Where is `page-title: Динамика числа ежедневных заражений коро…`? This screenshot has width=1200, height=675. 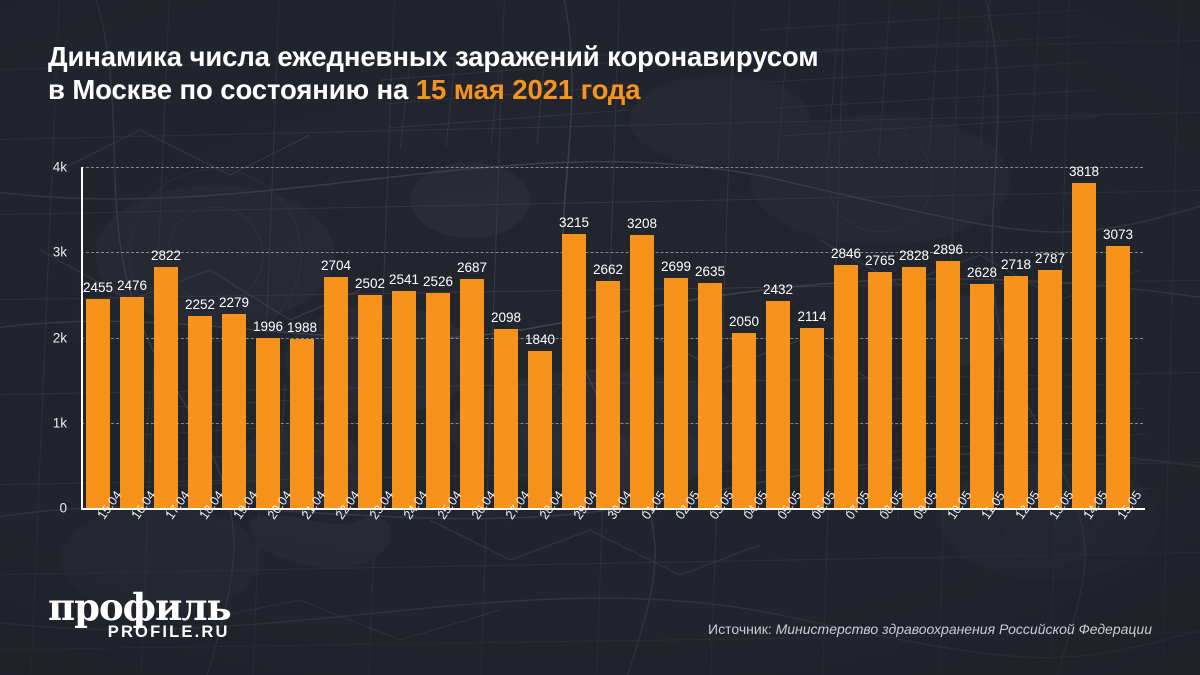 page-title: Динамика числа ежедневных заражений коро… is located at coordinates (608, 73).